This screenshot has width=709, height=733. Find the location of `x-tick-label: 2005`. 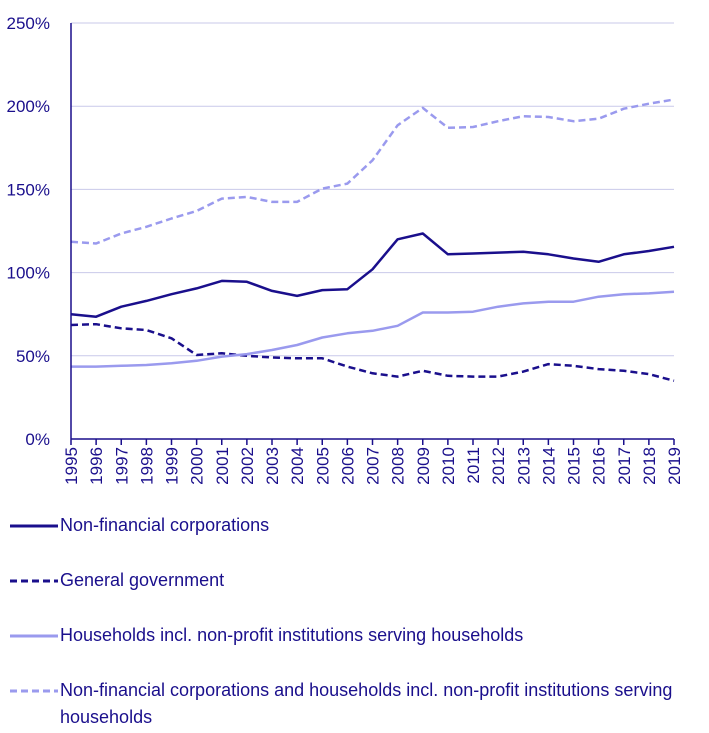

x-tick-label: 2005 is located at coordinates (322, 466).